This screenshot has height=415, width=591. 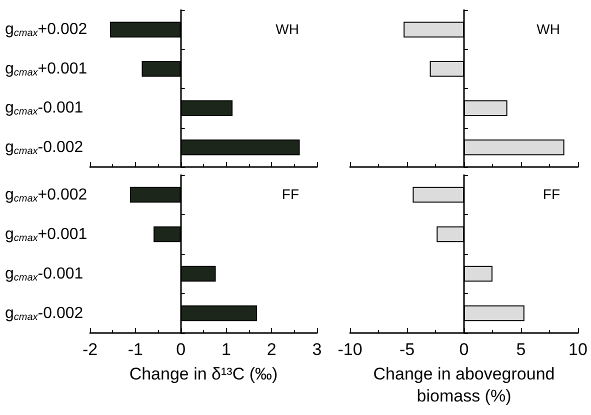 What do you see at coordinates (350, 349) in the screenshot?
I see `x-tick-label: -10` at bounding box center [350, 349].